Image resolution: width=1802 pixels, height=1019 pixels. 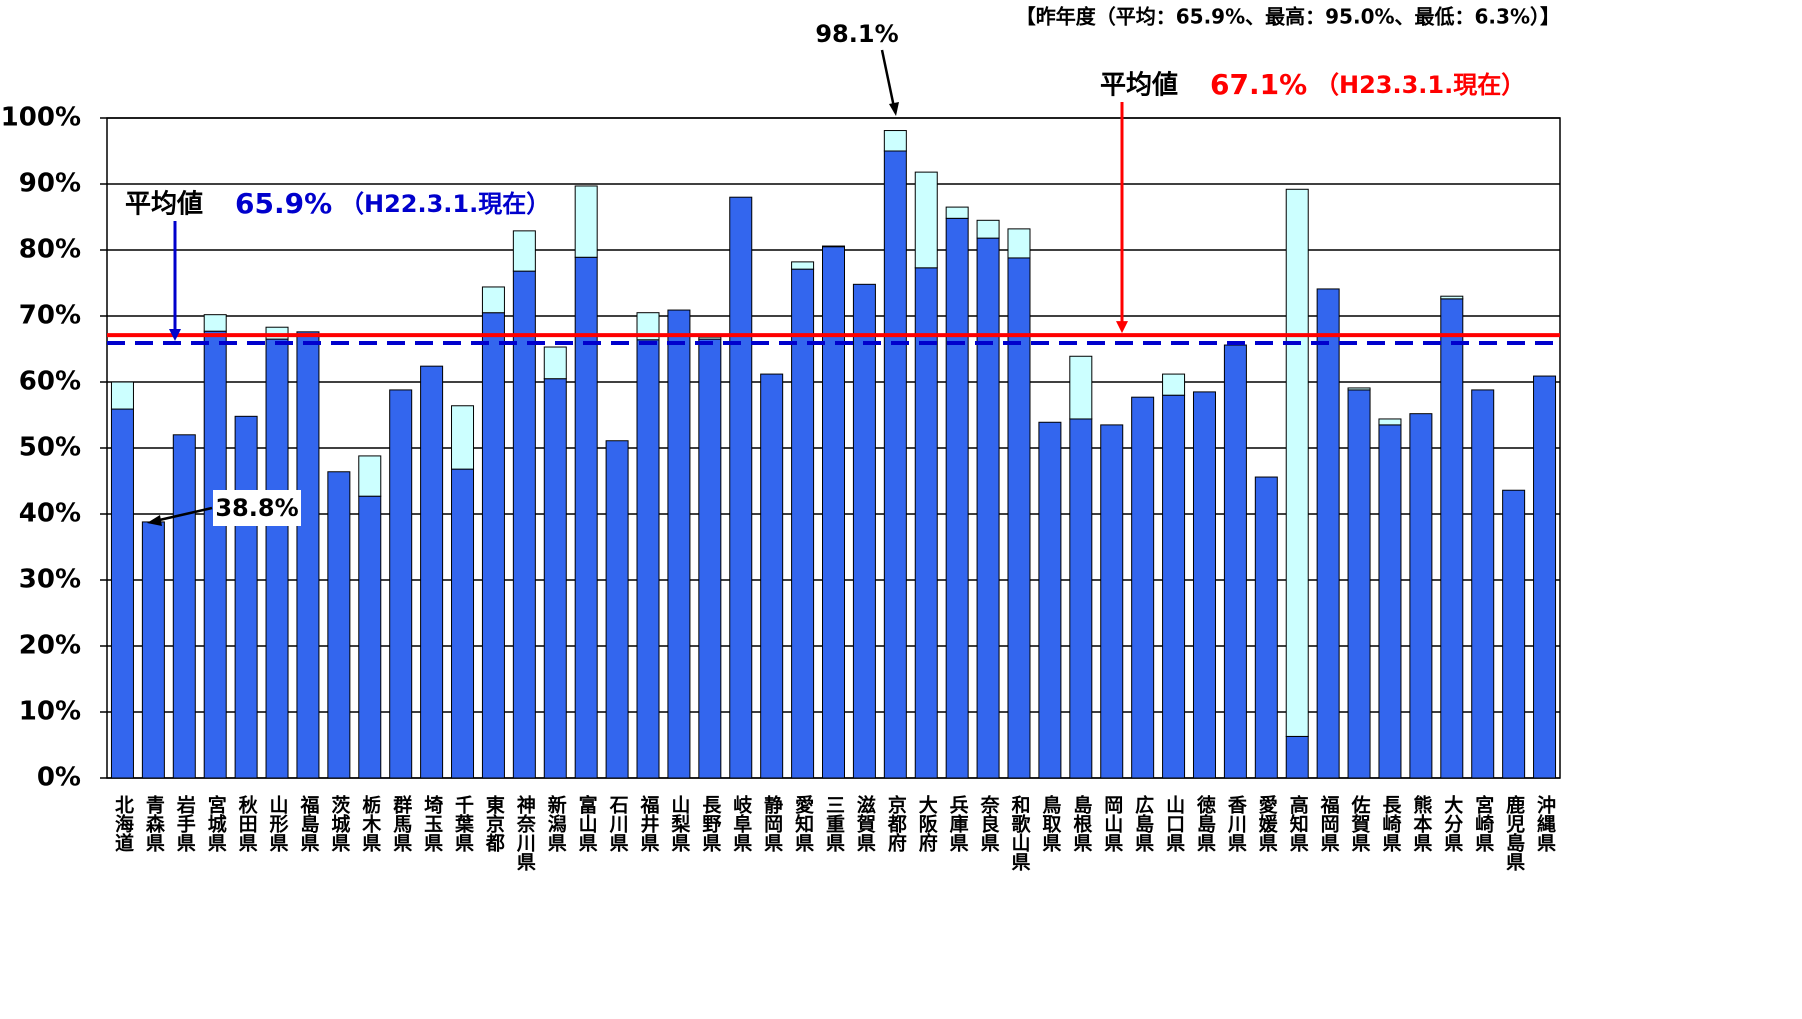 I want to click on x-tick-label: 山口県, so click(x=1174, y=824).